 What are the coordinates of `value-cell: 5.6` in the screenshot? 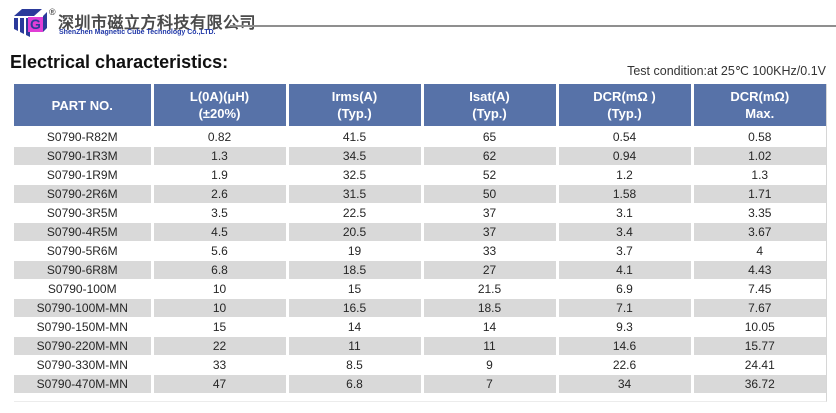 It's located at (218, 251).